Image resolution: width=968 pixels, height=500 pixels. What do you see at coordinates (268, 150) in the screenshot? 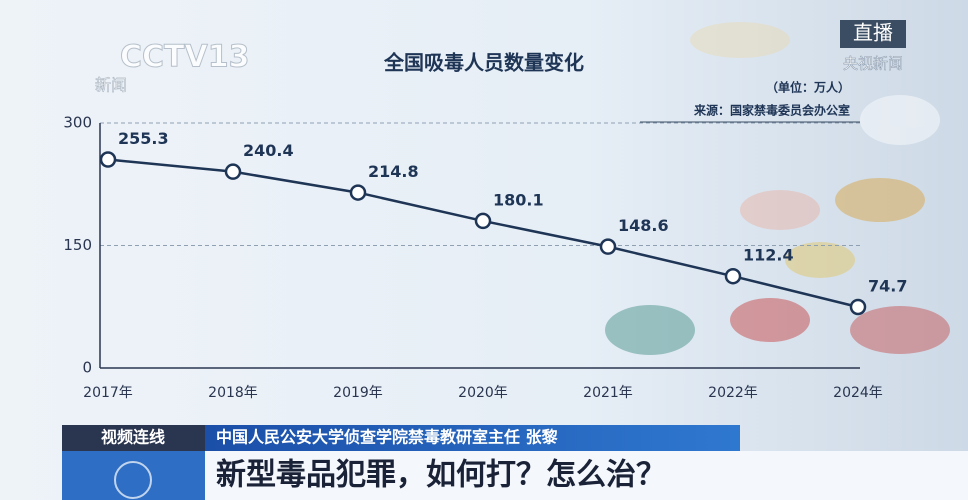
I see `data-label: 240.4` at bounding box center [268, 150].